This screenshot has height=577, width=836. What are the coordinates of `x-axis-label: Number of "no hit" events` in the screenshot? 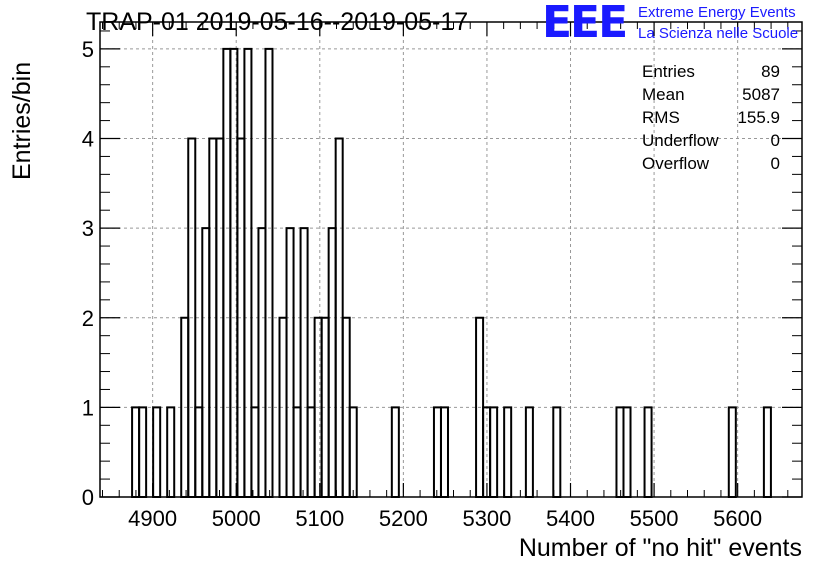 It's located at (660, 548).